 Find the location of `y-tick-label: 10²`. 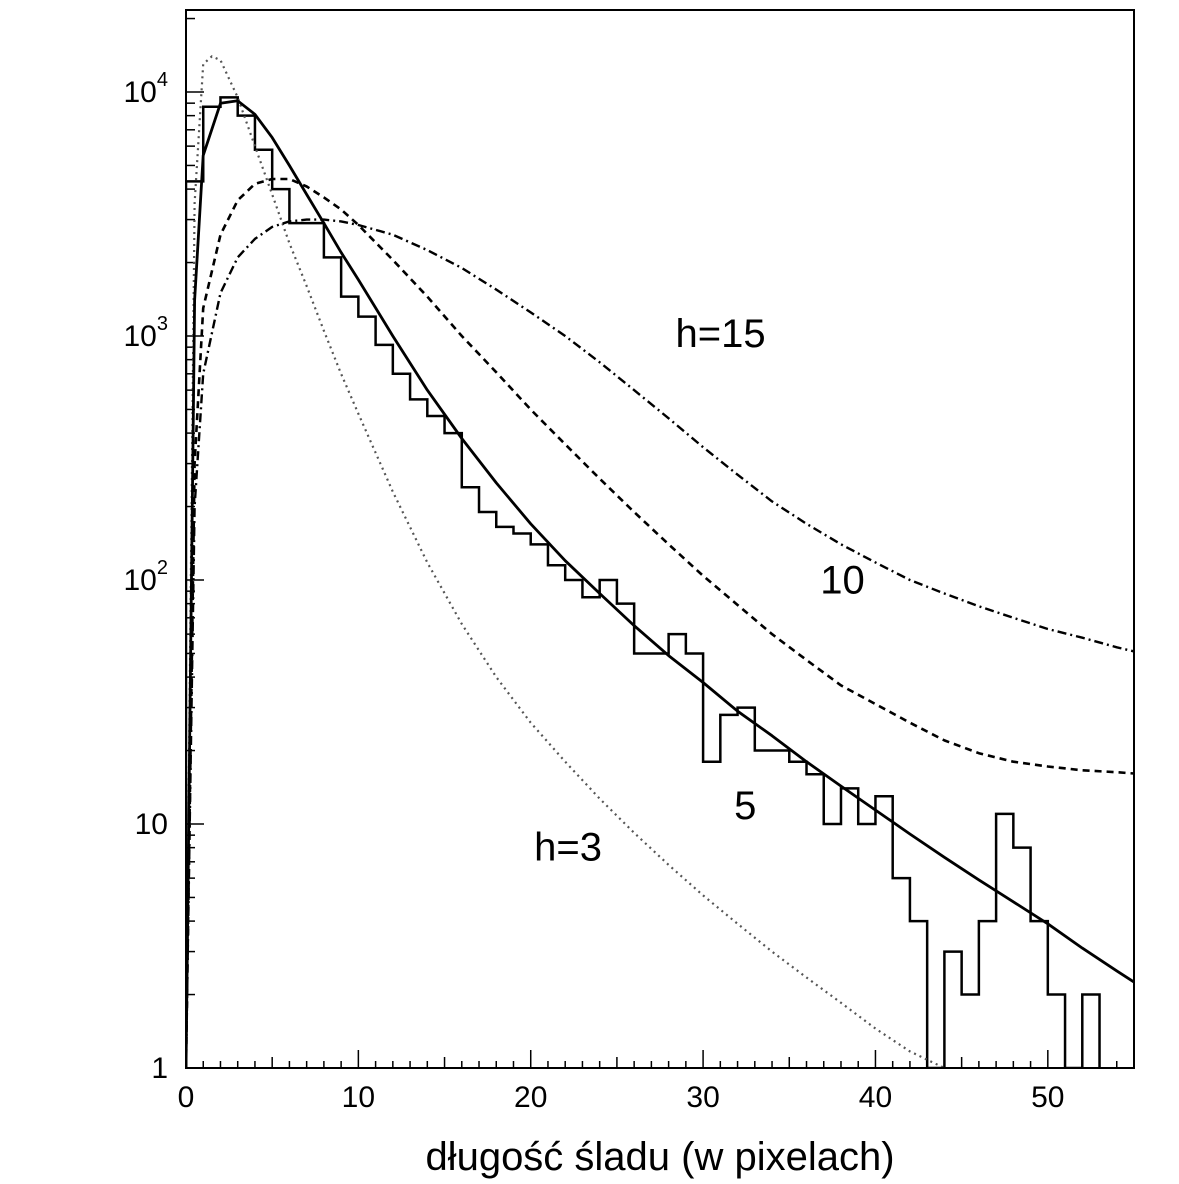

y-tick-label: 10² is located at coordinates (146, 577).